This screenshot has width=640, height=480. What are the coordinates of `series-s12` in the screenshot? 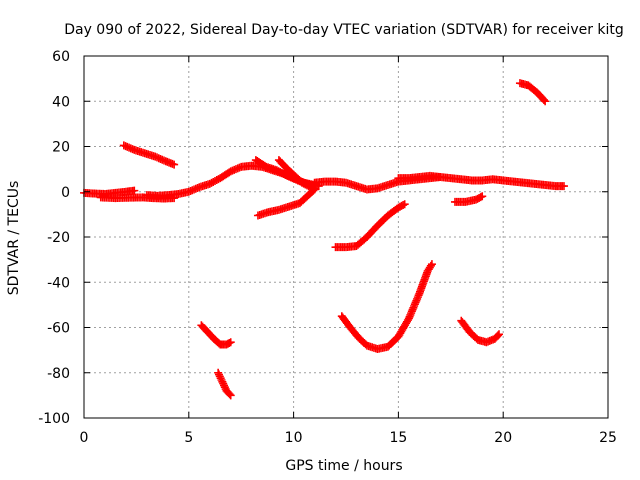 It's located at (532, 92).